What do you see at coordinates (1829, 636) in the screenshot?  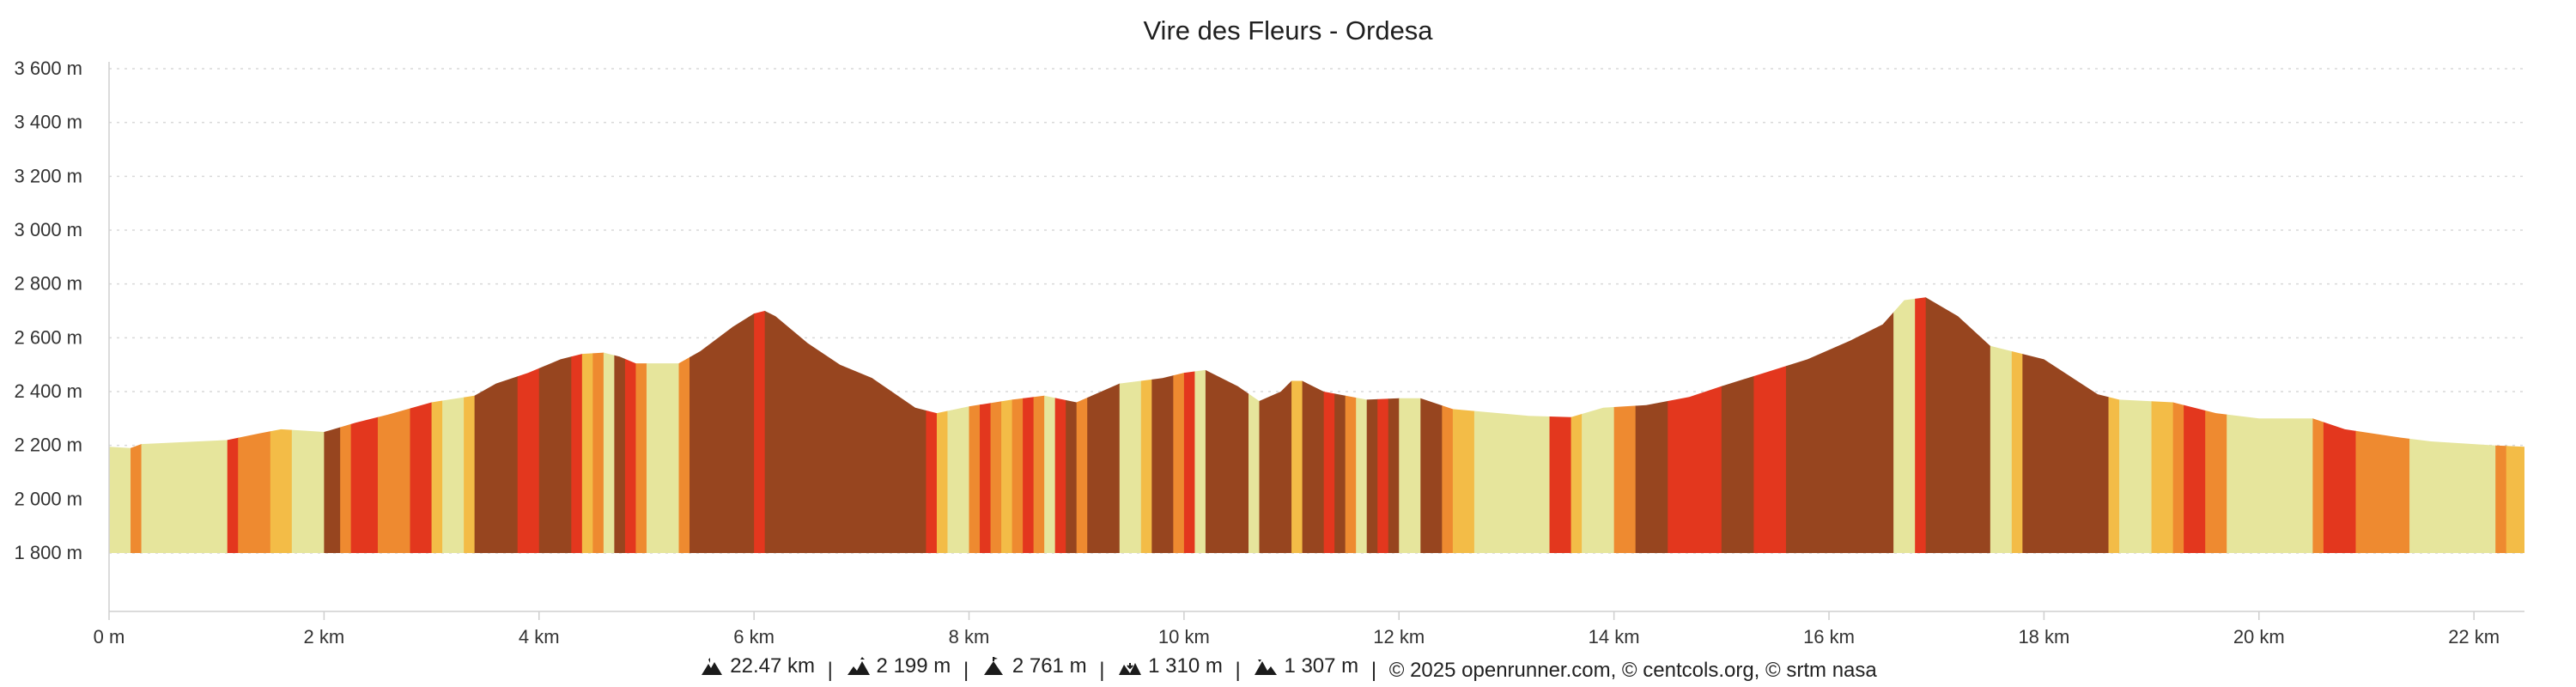 I see `x-tick-label: 16 km` at bounding box center [1829, 636].